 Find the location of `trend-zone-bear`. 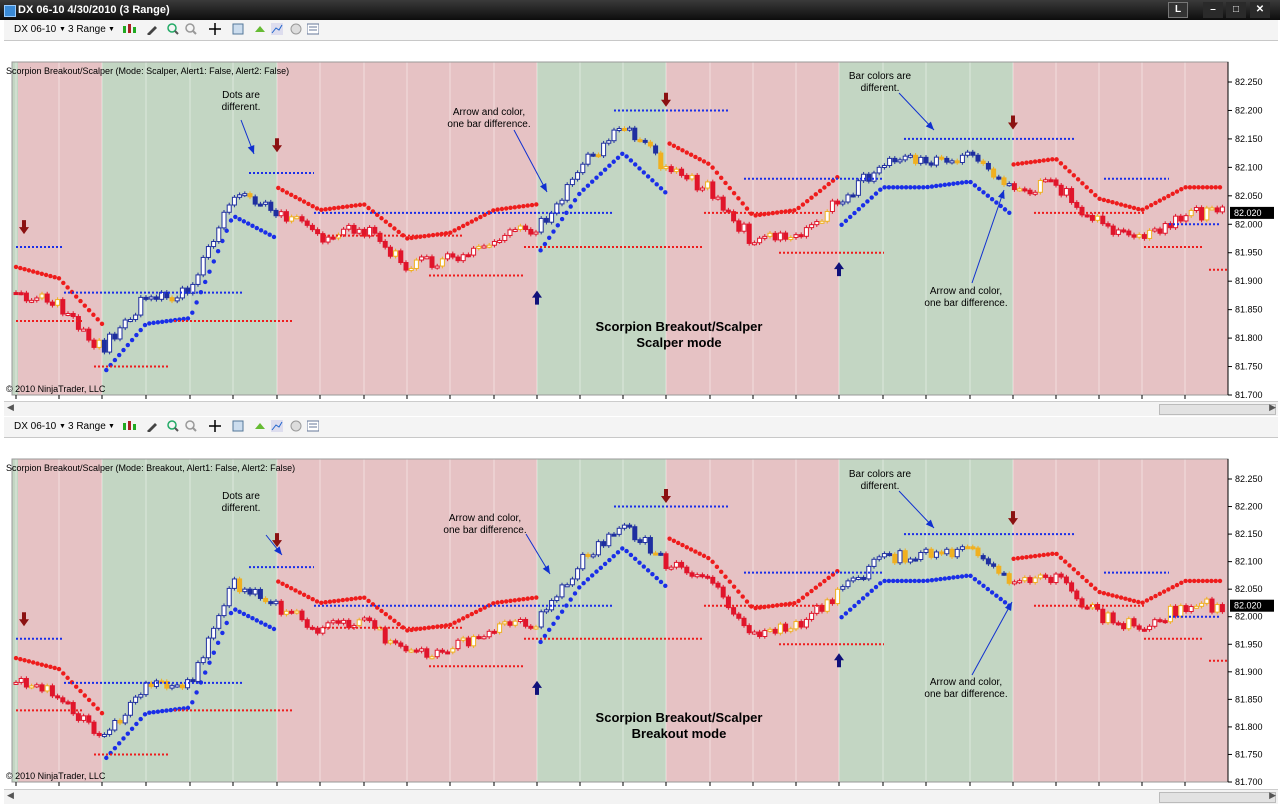

trend-zone-bear is located at coordinates (1120, 620).